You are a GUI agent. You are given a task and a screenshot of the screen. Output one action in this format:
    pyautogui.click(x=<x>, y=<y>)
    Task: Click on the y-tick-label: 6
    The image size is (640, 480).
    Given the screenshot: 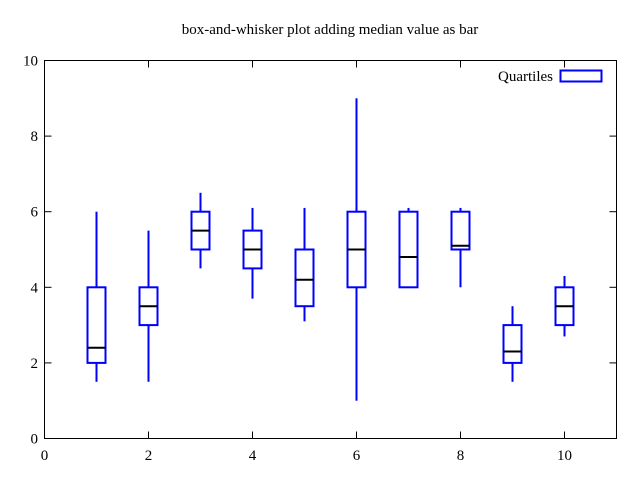 What is the action you would take?
    pyautogui.click(x=35, y=213)
    